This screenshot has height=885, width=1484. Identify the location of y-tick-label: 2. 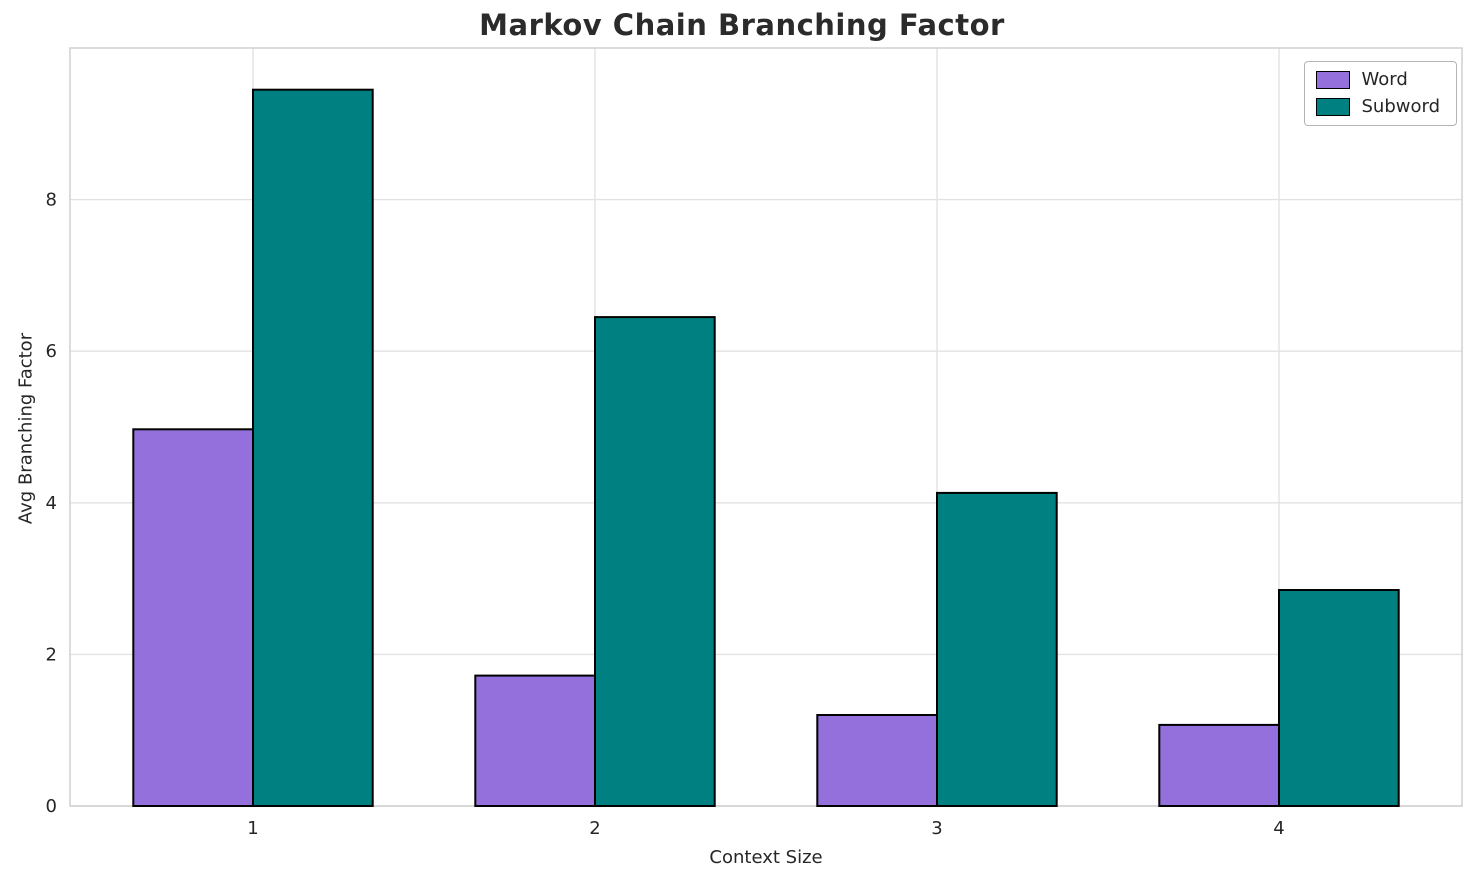
(51, 654).